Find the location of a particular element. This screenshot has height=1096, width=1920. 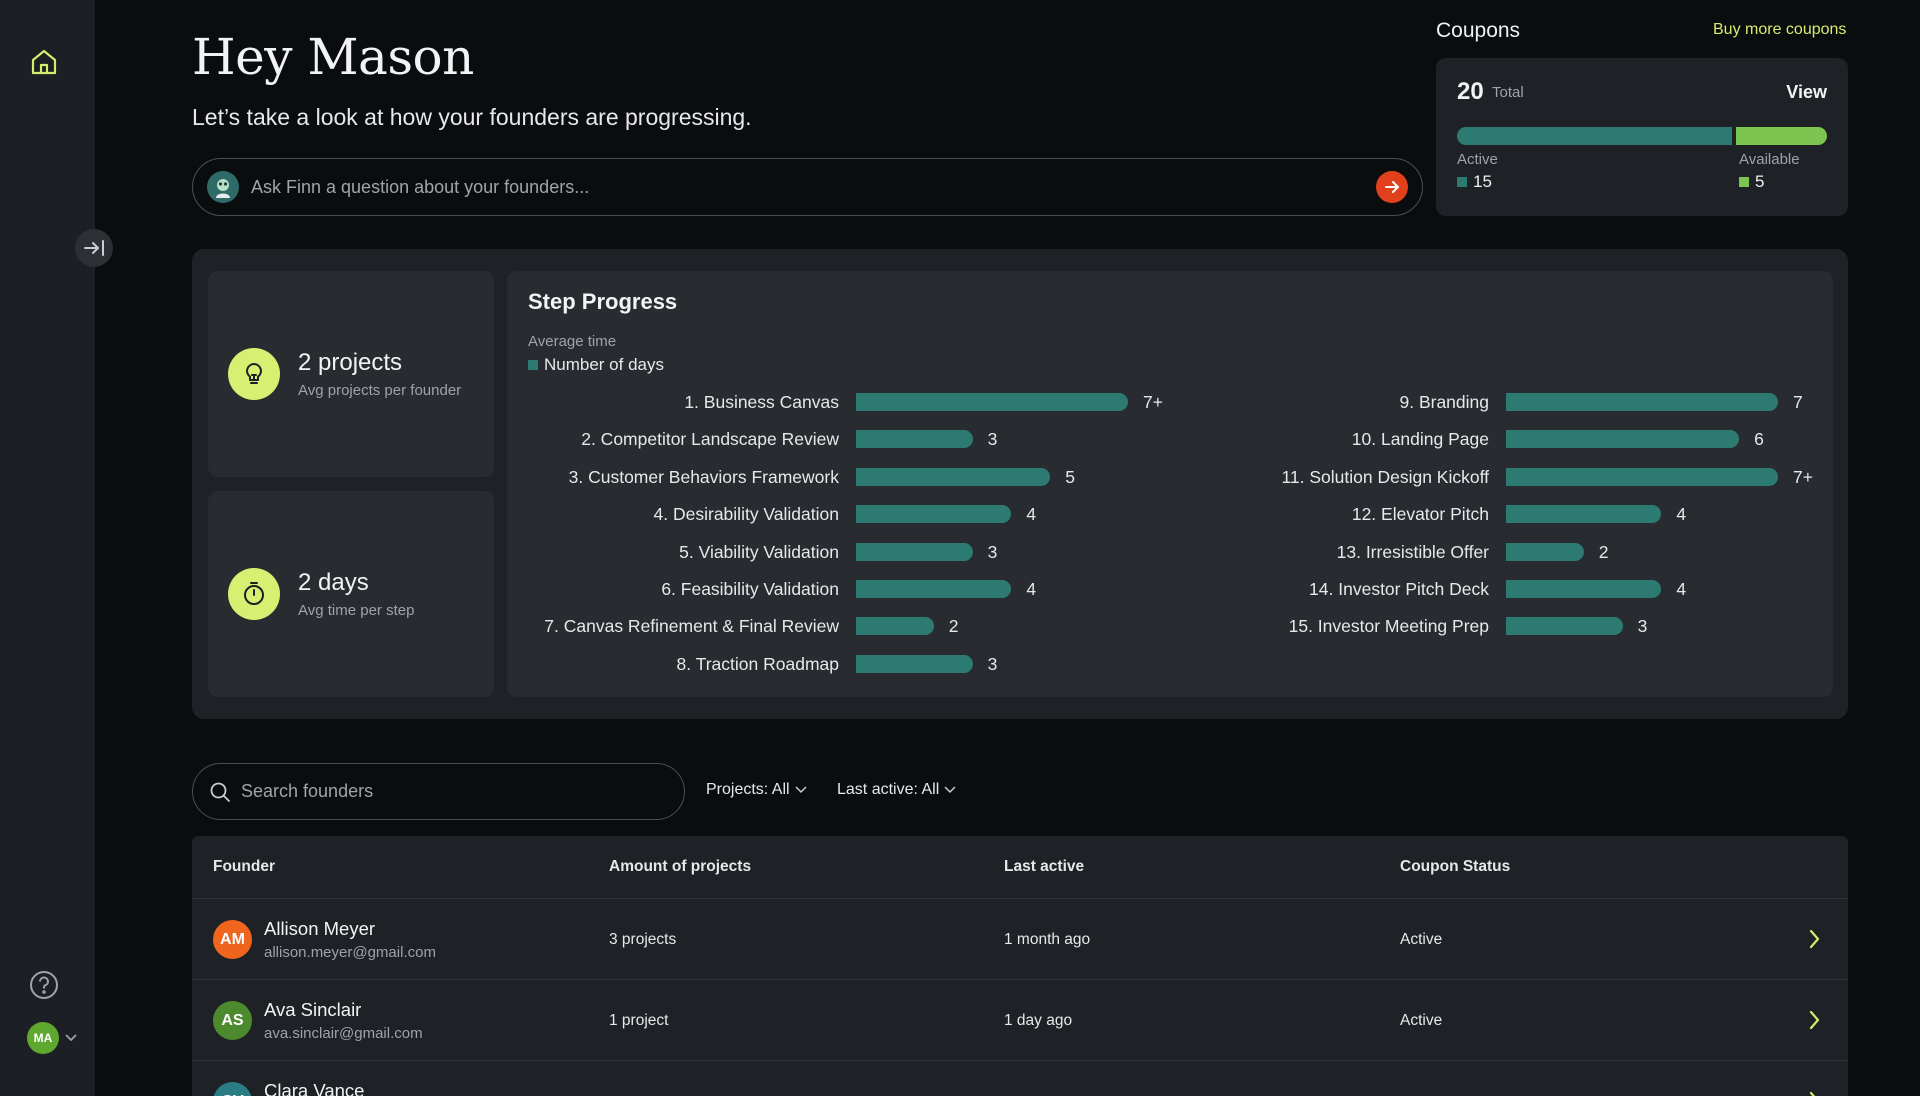

bar-value-label: 7 is located at coordinates (1798, 402).